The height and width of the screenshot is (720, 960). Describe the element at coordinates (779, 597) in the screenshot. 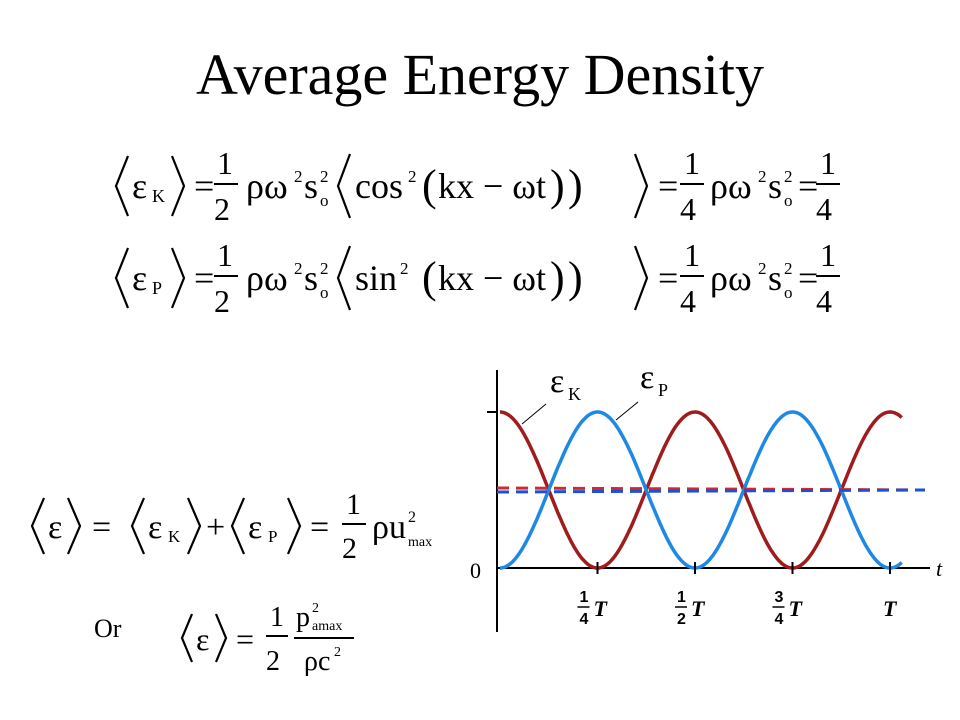

I see `svg-text: 3` at that location.